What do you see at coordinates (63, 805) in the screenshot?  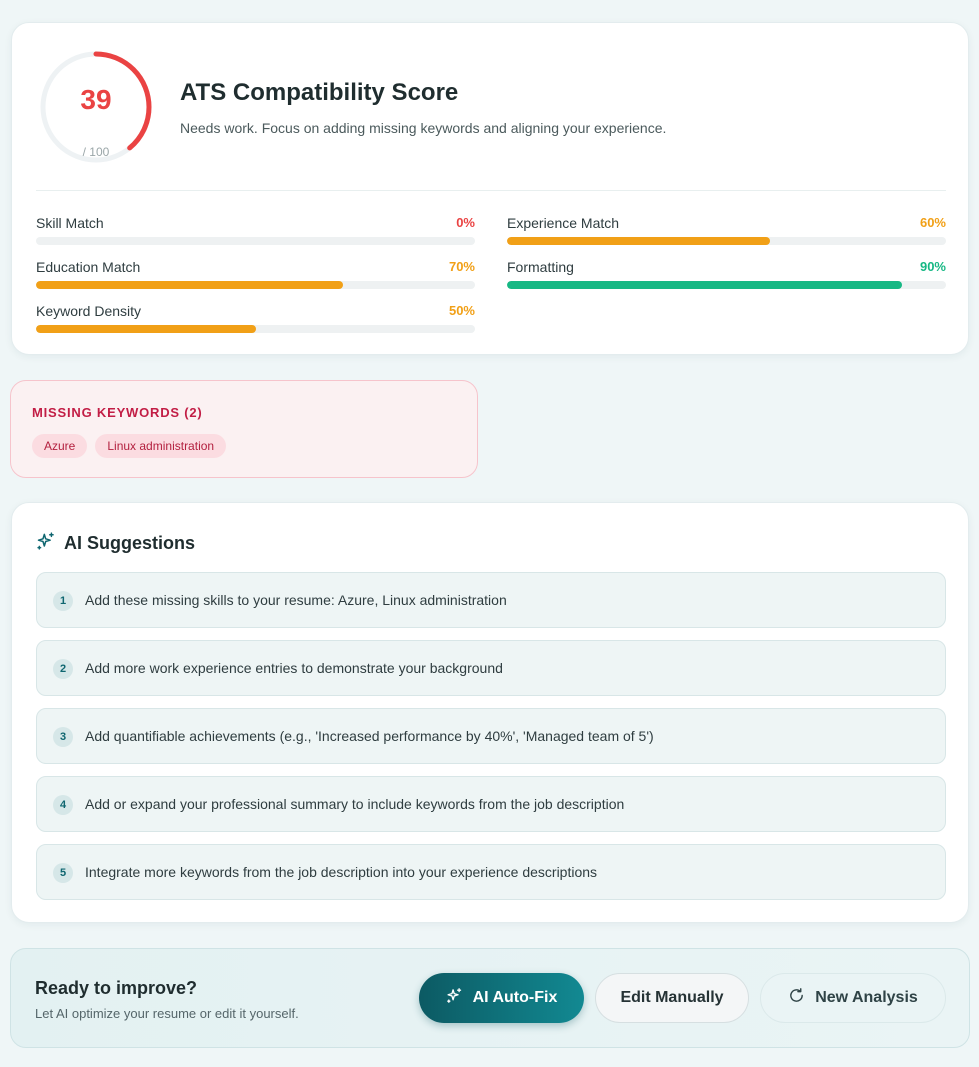 I see `suggestion-number: 4` at bounding box center [63, 805].